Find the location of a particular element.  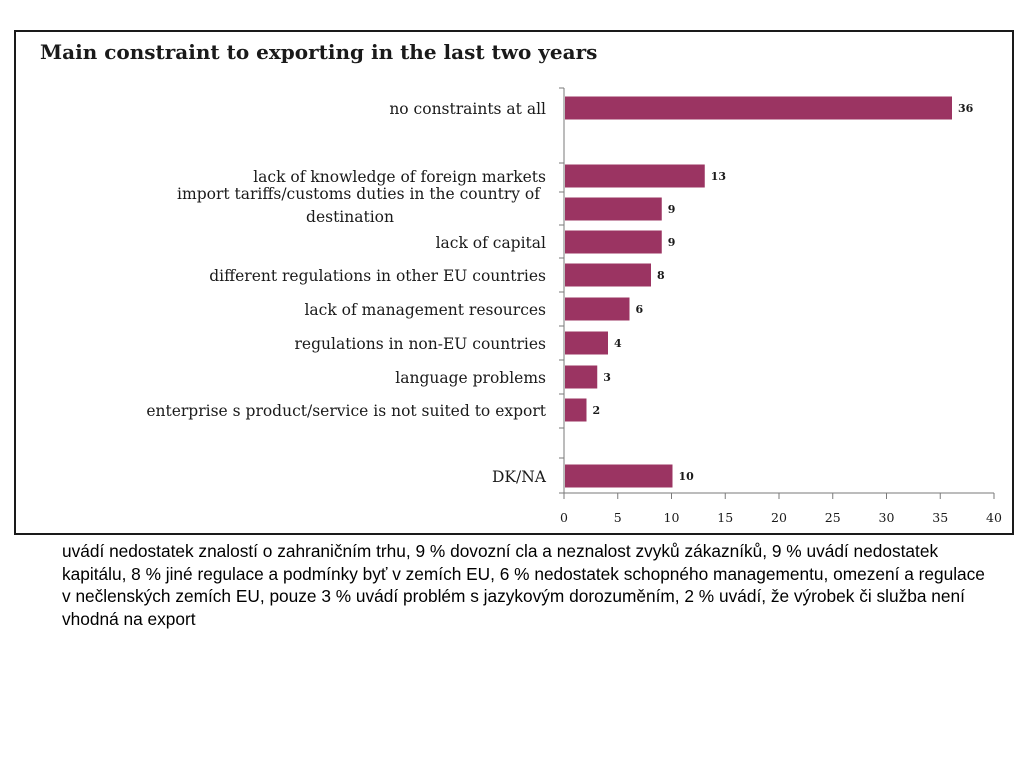

data-label: 2 is located at coordinates (597, 410).